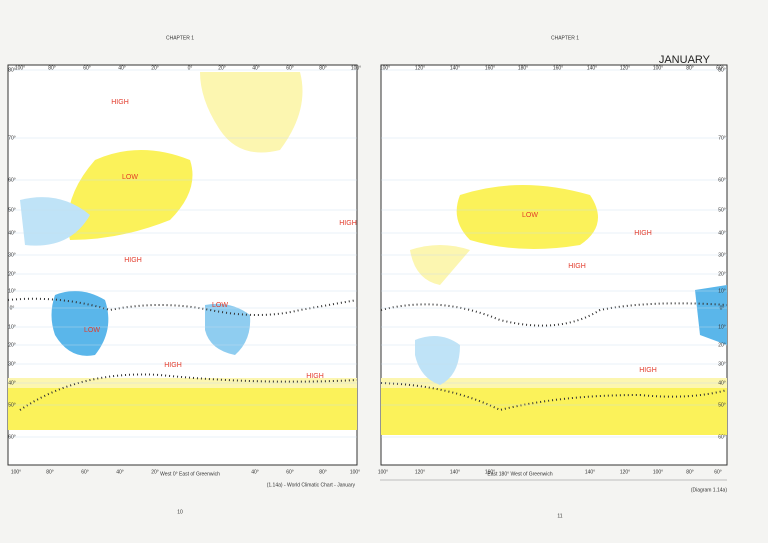 The height and width of the screenshot is (543, 768). Describe the element at coordinates (559, 516) in the screenshot. I see `page-number: 11` at that location.